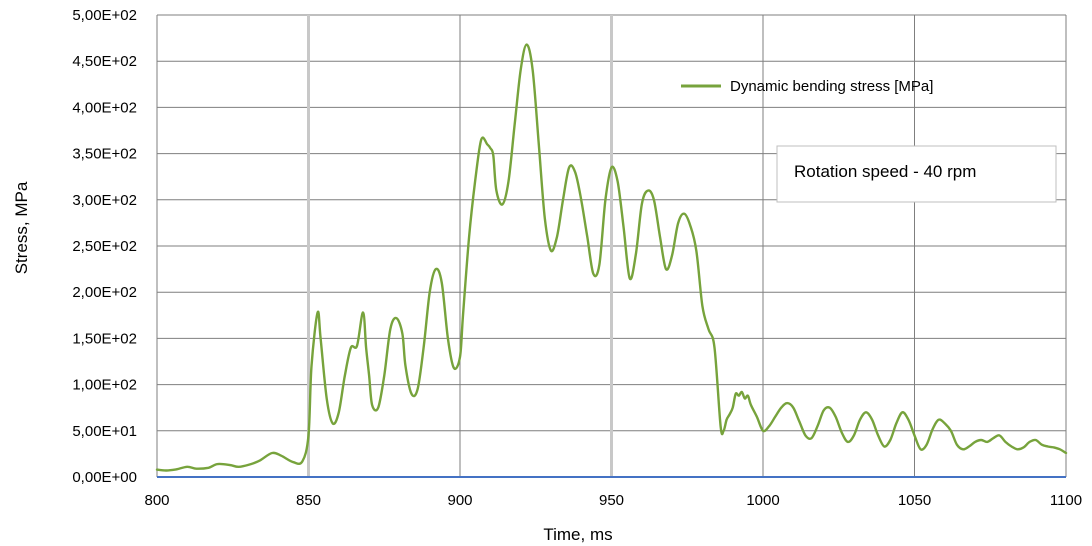  Describe the element at coordinates (104, 385) in the screenshot. I see `y-tick-label: 1,00E+02` at that location.